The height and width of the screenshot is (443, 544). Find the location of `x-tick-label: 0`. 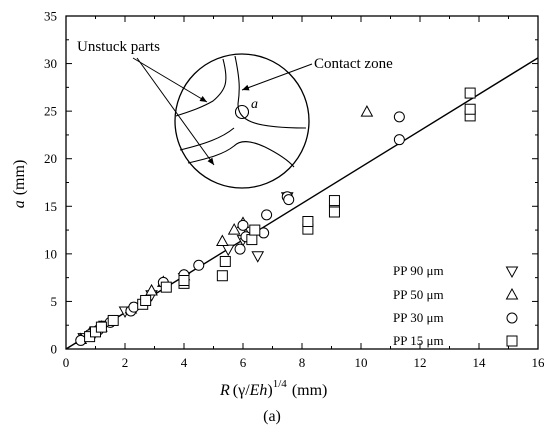

x-tick-label: 0 is located at coordinates (66, 362).